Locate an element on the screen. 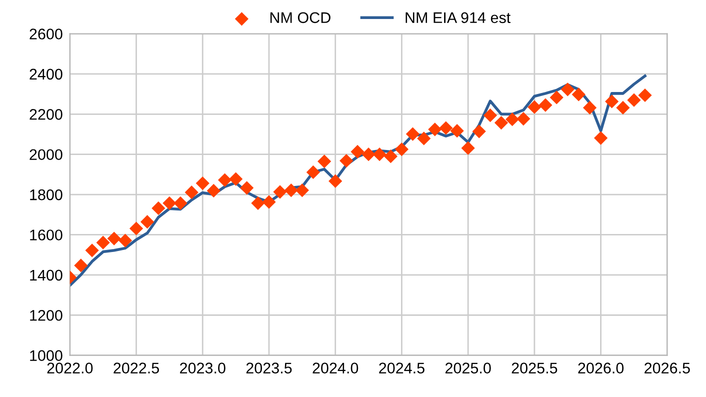 Image resolution: width=706 pixels, height=397 pixels. legend-label: NM OCD is located at coordinates (300, 18).